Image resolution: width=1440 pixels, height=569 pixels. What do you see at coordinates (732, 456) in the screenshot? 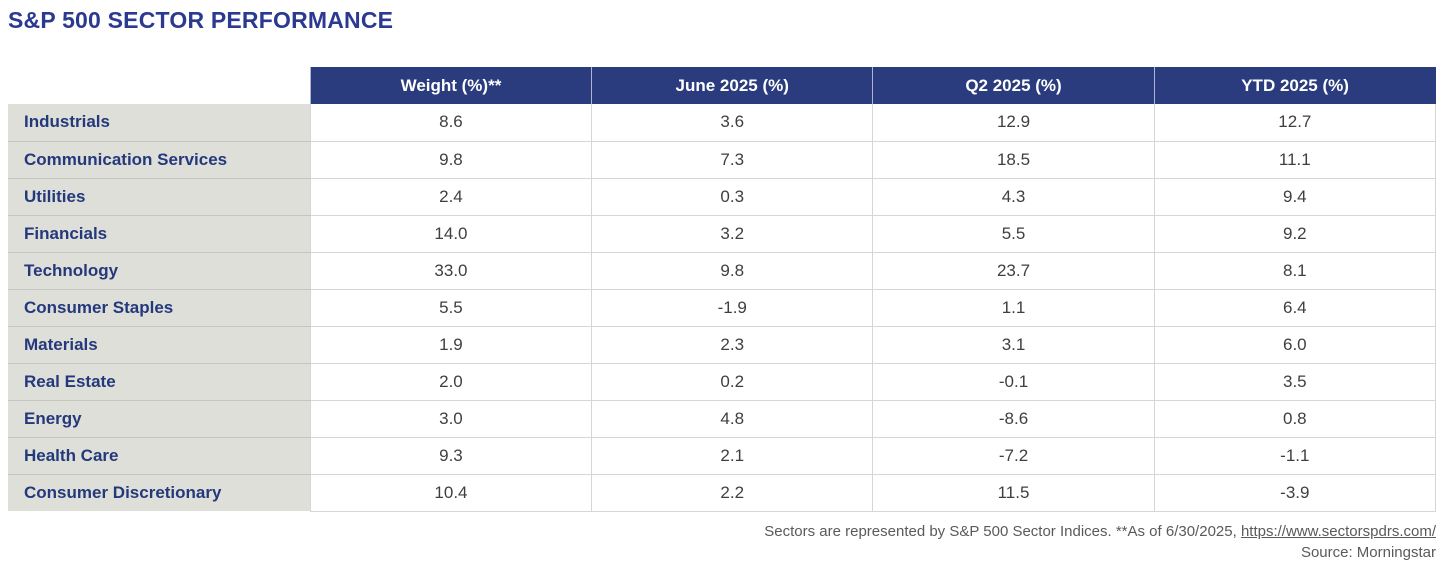
I see `value-cell: 2.1` at bounding box center [732, 456].